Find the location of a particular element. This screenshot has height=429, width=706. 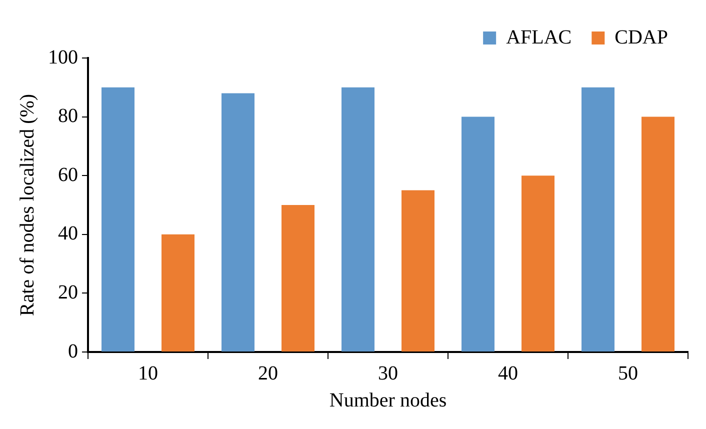

legend-label: CDAP is located at coordinates (641, 37).